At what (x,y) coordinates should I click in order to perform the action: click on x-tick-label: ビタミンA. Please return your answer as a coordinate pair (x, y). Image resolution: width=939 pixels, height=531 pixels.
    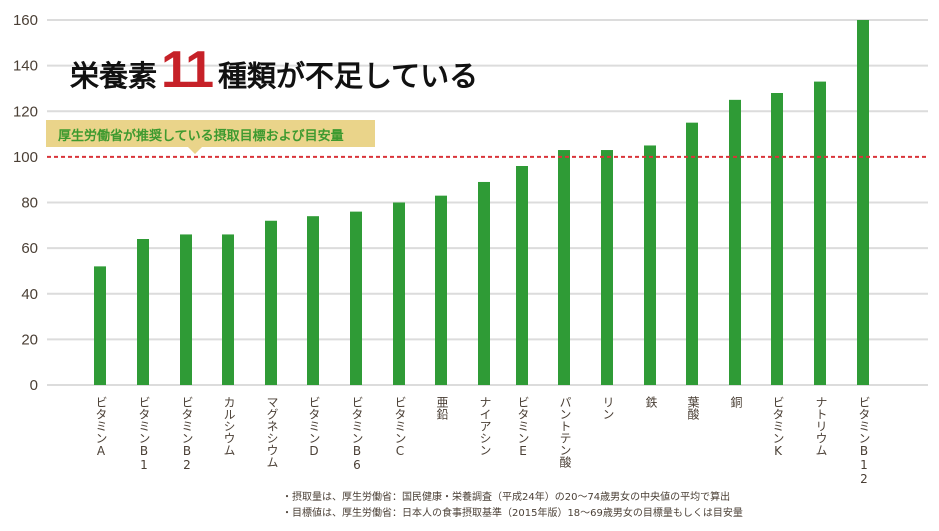
    Looking at the image, I should click on (101, 427).